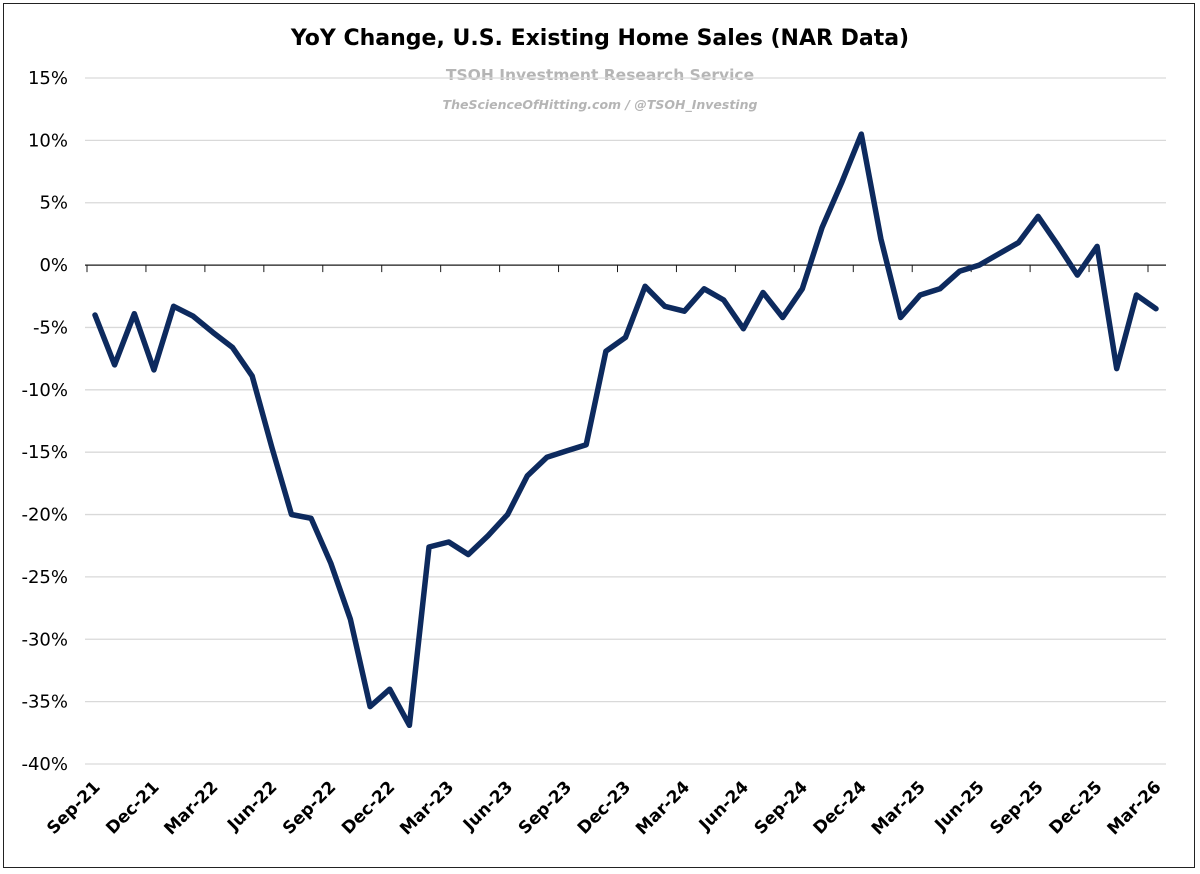  Describe the element at coordinates (1135, 808) in the screenshot. I see `x-tick-label: Mar-26` at that location.